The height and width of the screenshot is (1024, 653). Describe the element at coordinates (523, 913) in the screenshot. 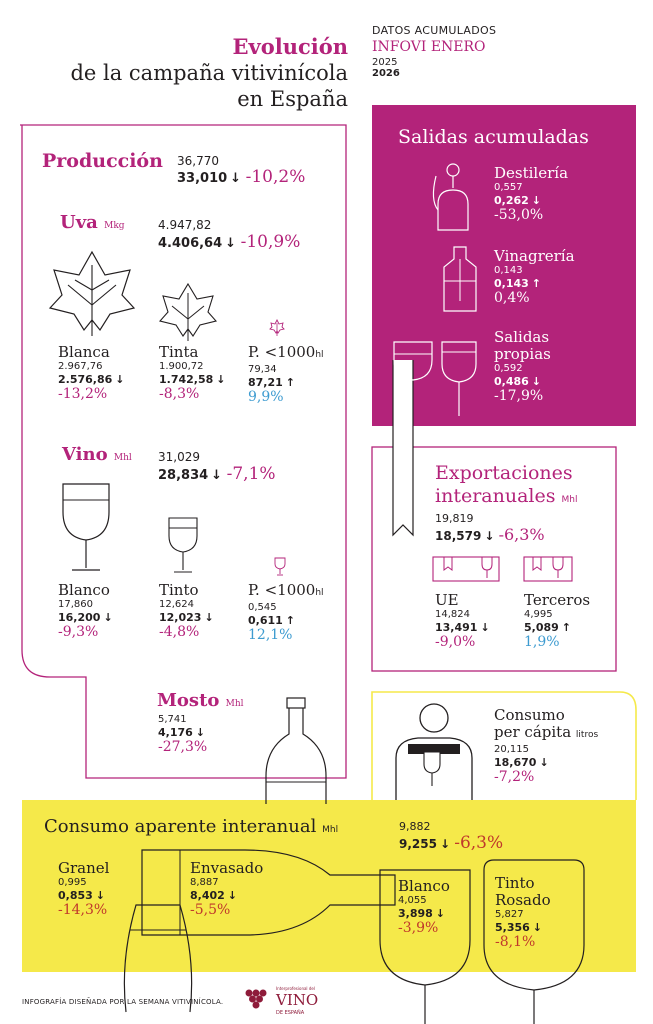

I see `consumo-tinto: Tinto Rosado 5,827 5,356 ↓ -8,1%` at that location.